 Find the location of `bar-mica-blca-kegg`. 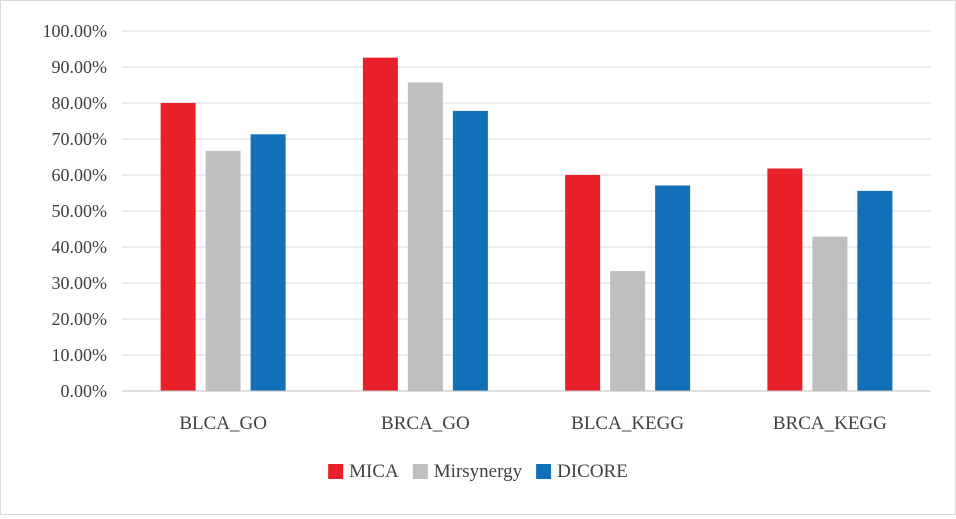

bar-mica-blca-kegg is located at coordinates (583, 283).